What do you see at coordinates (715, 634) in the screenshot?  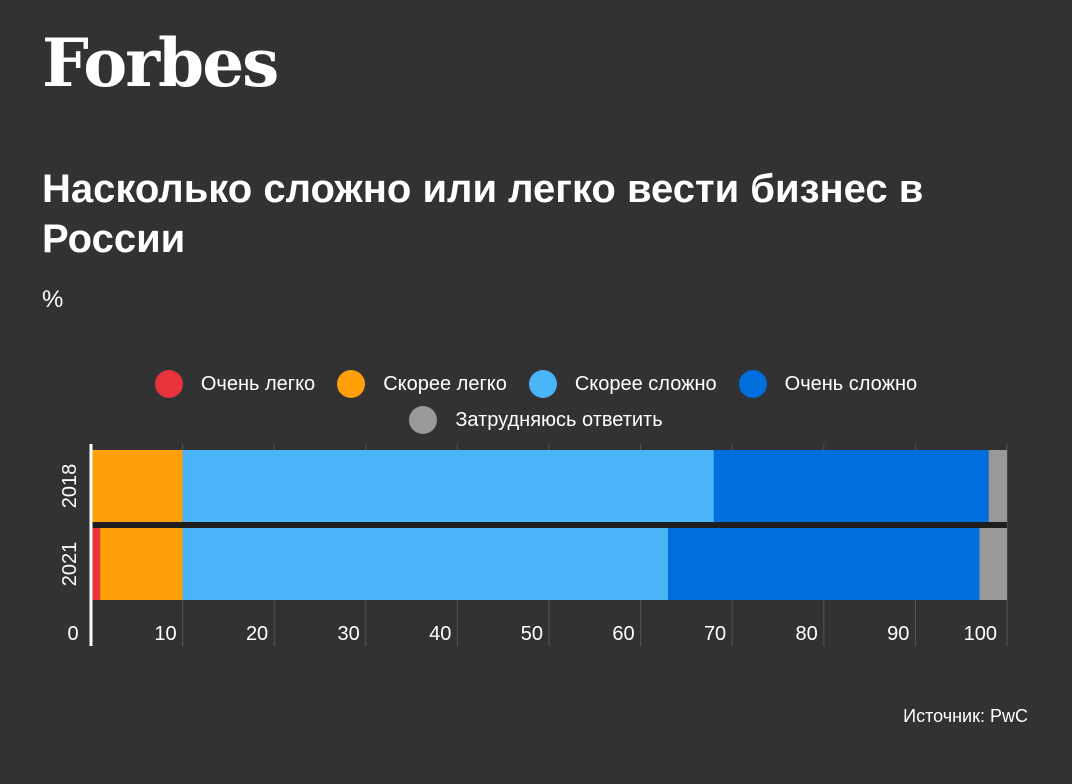 I see `x-tick-label: 70` at bounding box center [715, 634].